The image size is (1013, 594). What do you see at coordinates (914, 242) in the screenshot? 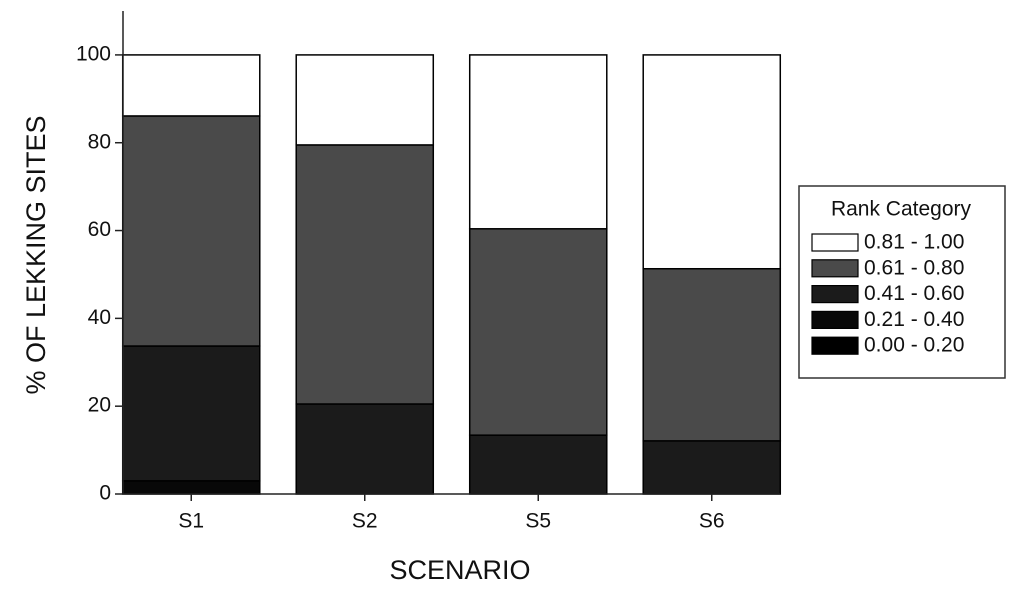
I see `legend-label: 0.81 - 1.00` at bounding box center [914, 242].